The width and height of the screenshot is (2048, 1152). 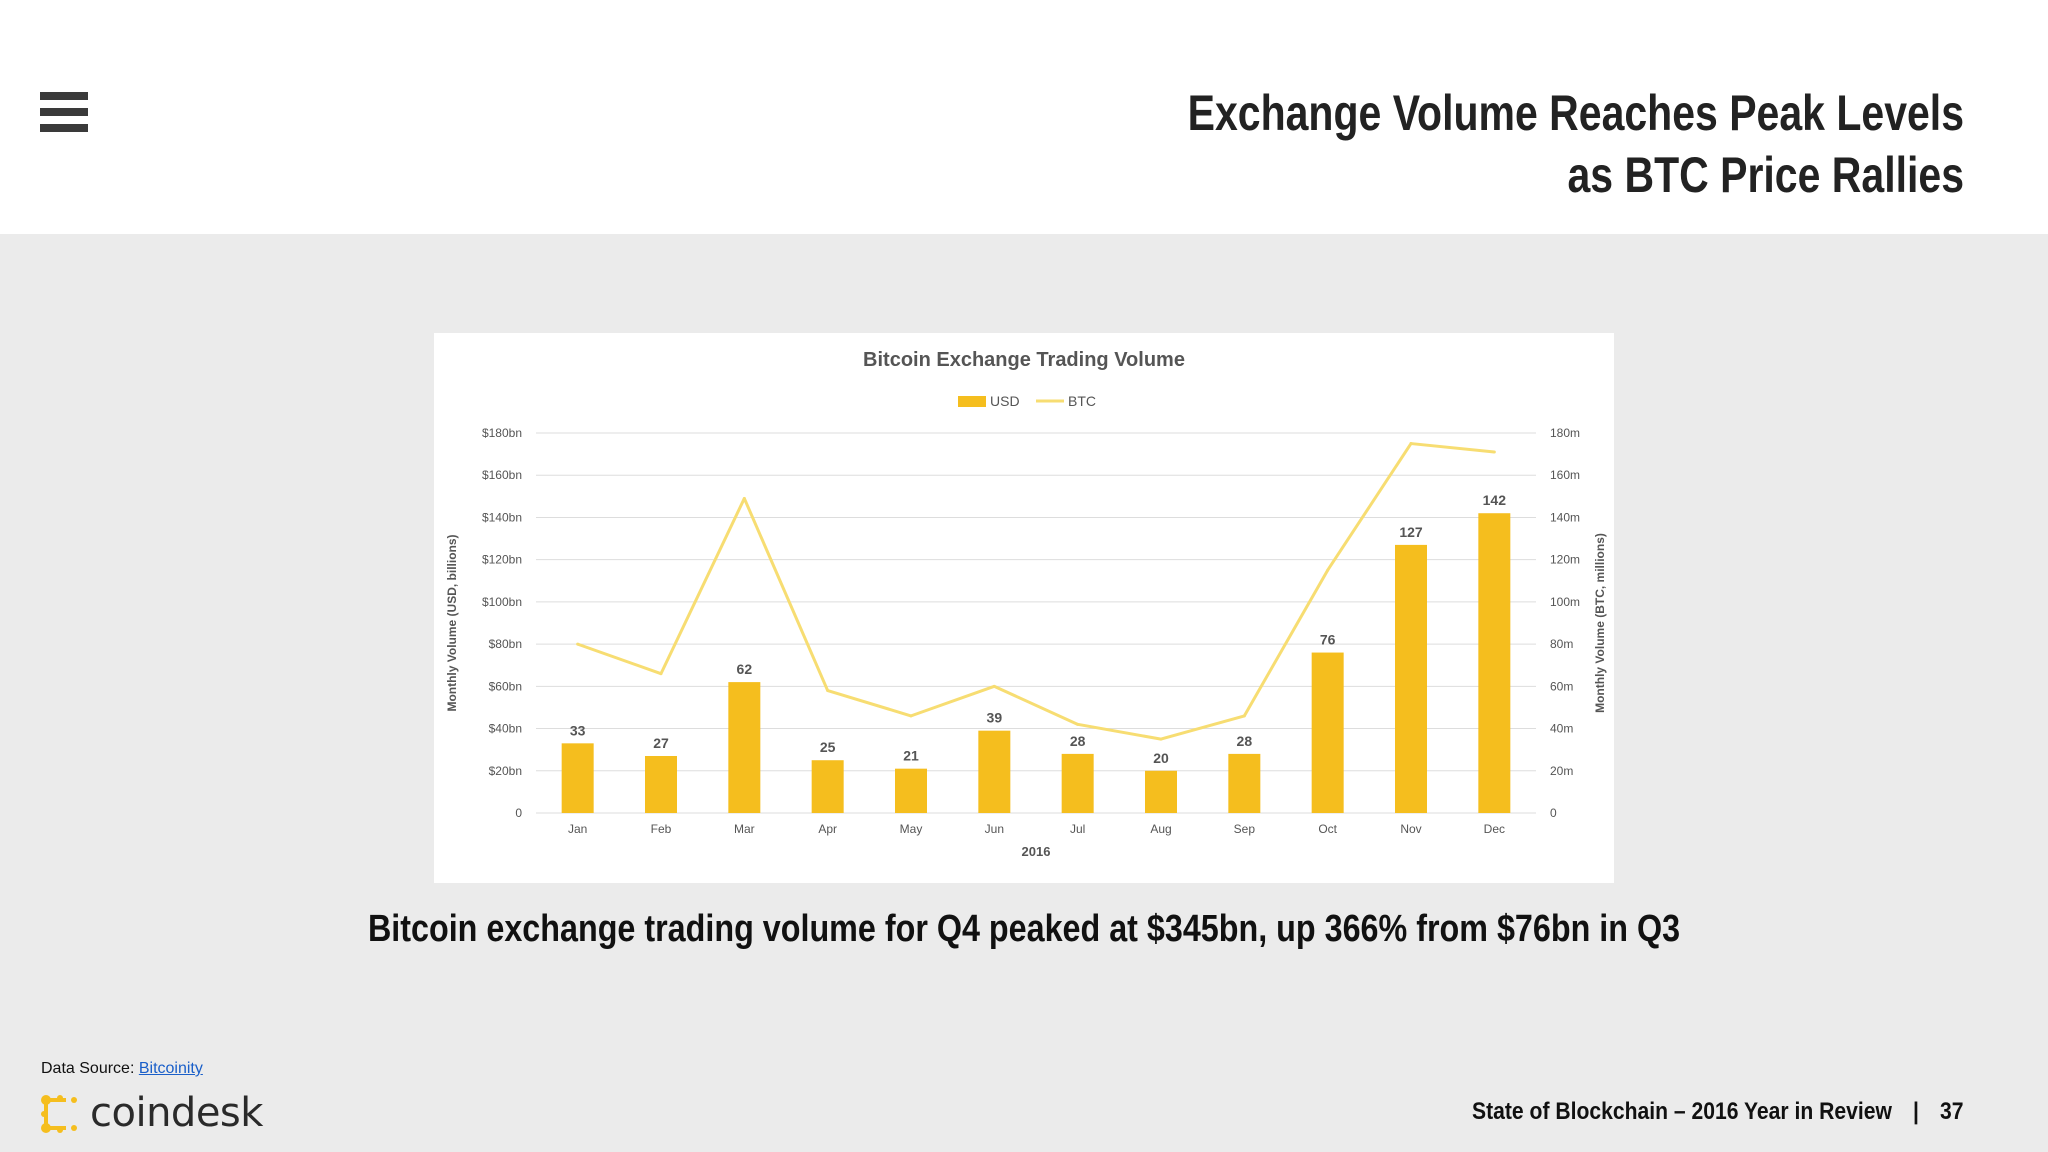 What do you see at coordinates (1765, 175) in the screenshot?
I see `slide-title-line-2: as BTC Price Rallies` at bounding box center [1765, 175].